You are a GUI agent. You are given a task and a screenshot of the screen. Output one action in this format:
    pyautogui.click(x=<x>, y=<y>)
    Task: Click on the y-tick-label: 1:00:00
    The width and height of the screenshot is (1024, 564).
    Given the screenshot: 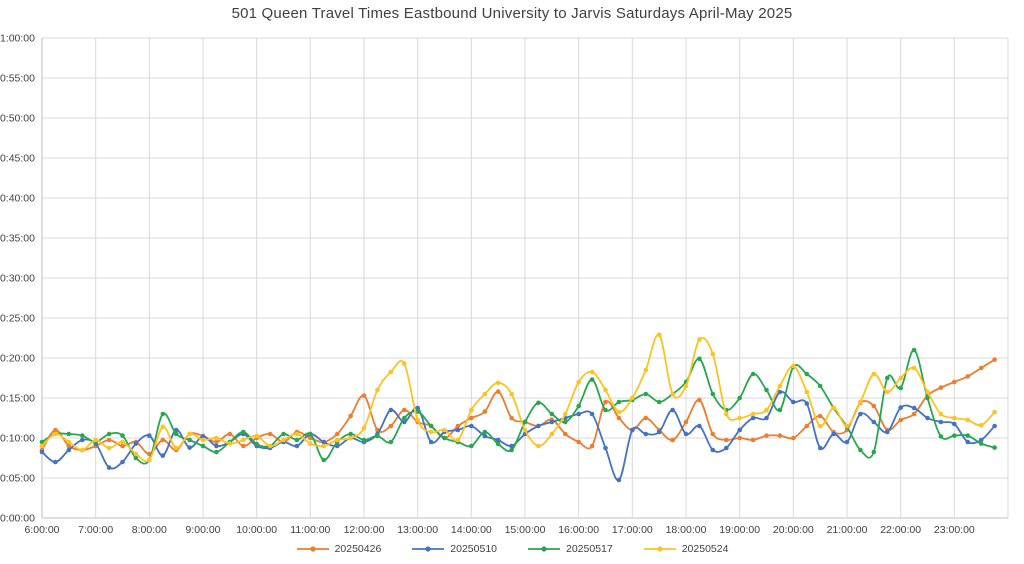 What is the action you would take?
    pyautogui.click(x=17, y=39)
    